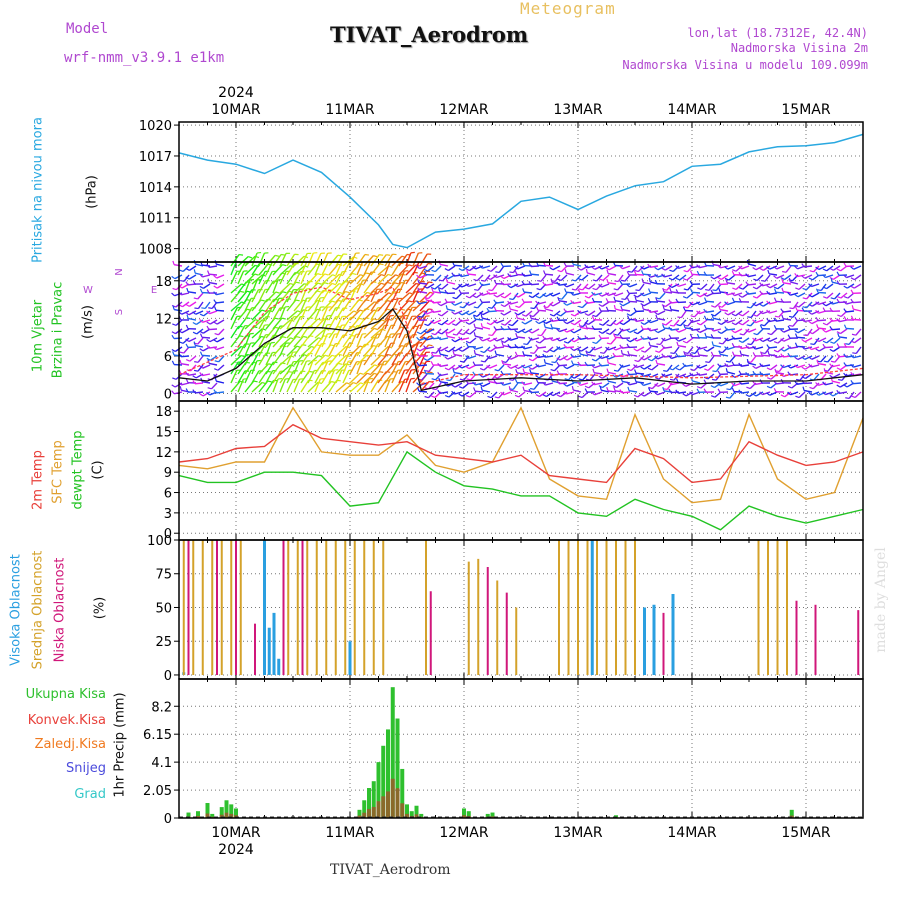 Image resolution: width=900 pixels, height=900 pixels. I want to click on precip-total-bar, so click(487, 815).